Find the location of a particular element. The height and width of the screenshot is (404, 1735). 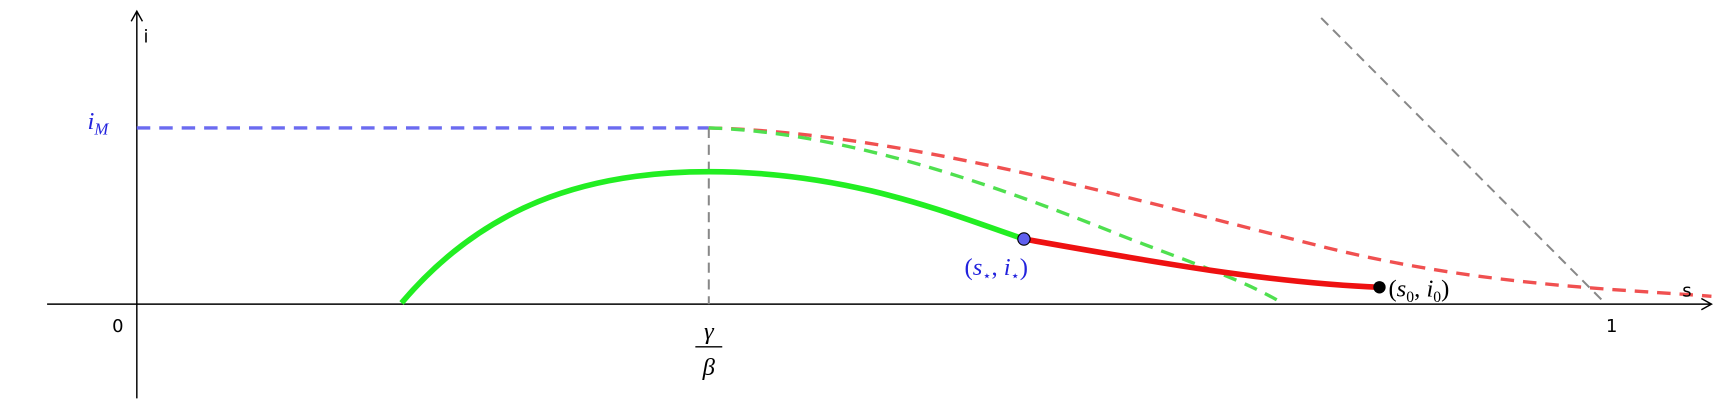

origin-label: 0 is located at coordinates (117, 326).